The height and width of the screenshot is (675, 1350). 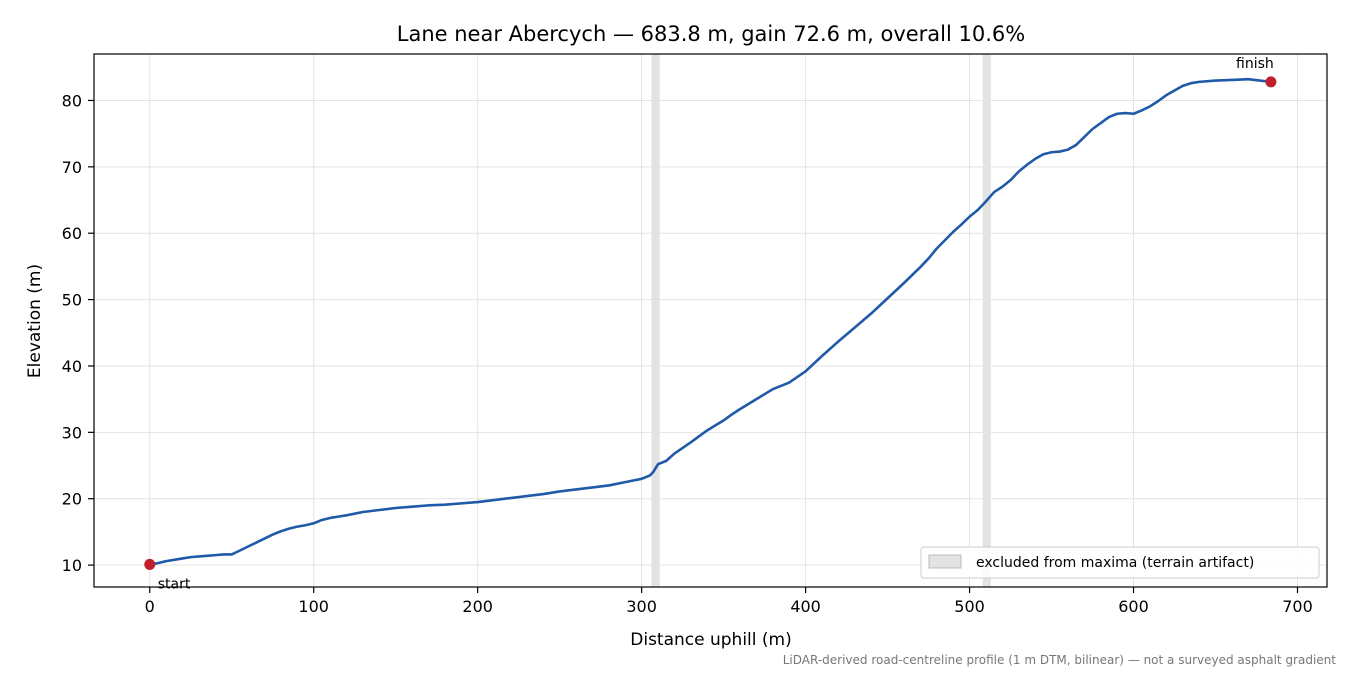 What do you see at coordinates (805, 606) in the screenshot?
I see `x-tick-label-400: 400` at bounding box center [805, 606].